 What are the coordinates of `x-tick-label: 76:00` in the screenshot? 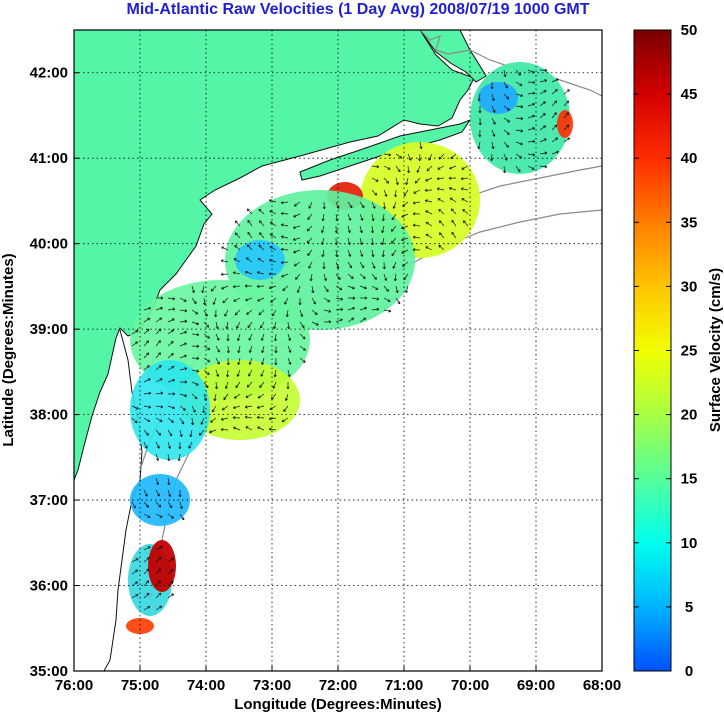 It's located at (74, 685).